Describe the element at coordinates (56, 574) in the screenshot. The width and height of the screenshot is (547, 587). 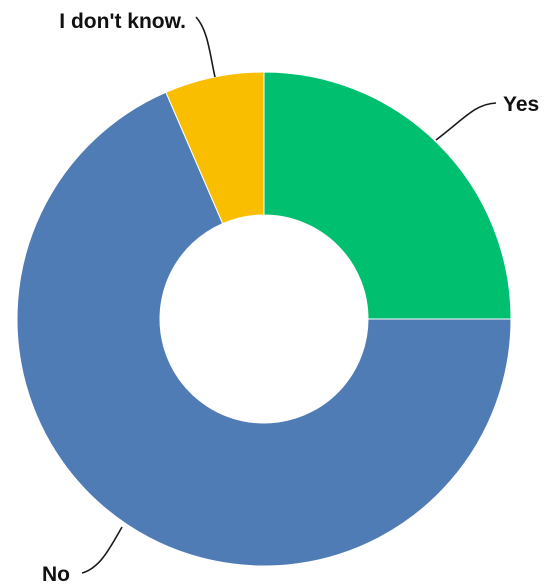
I see `slice-label-no: No` at that location.